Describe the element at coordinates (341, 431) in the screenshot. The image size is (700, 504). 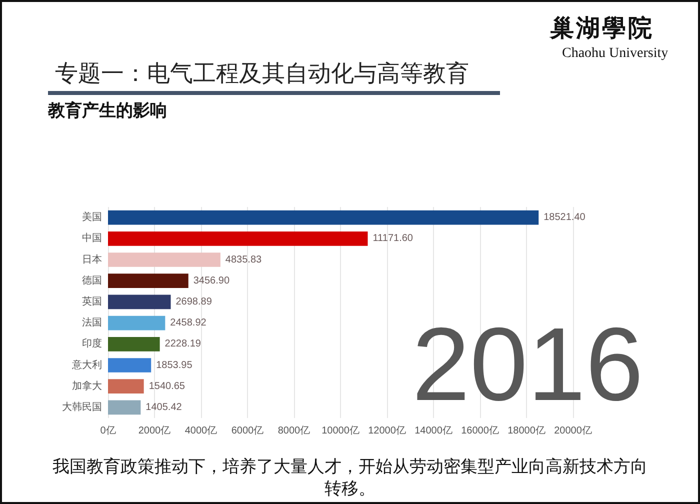
I see `x-tick-label: 10000亿` at that location.